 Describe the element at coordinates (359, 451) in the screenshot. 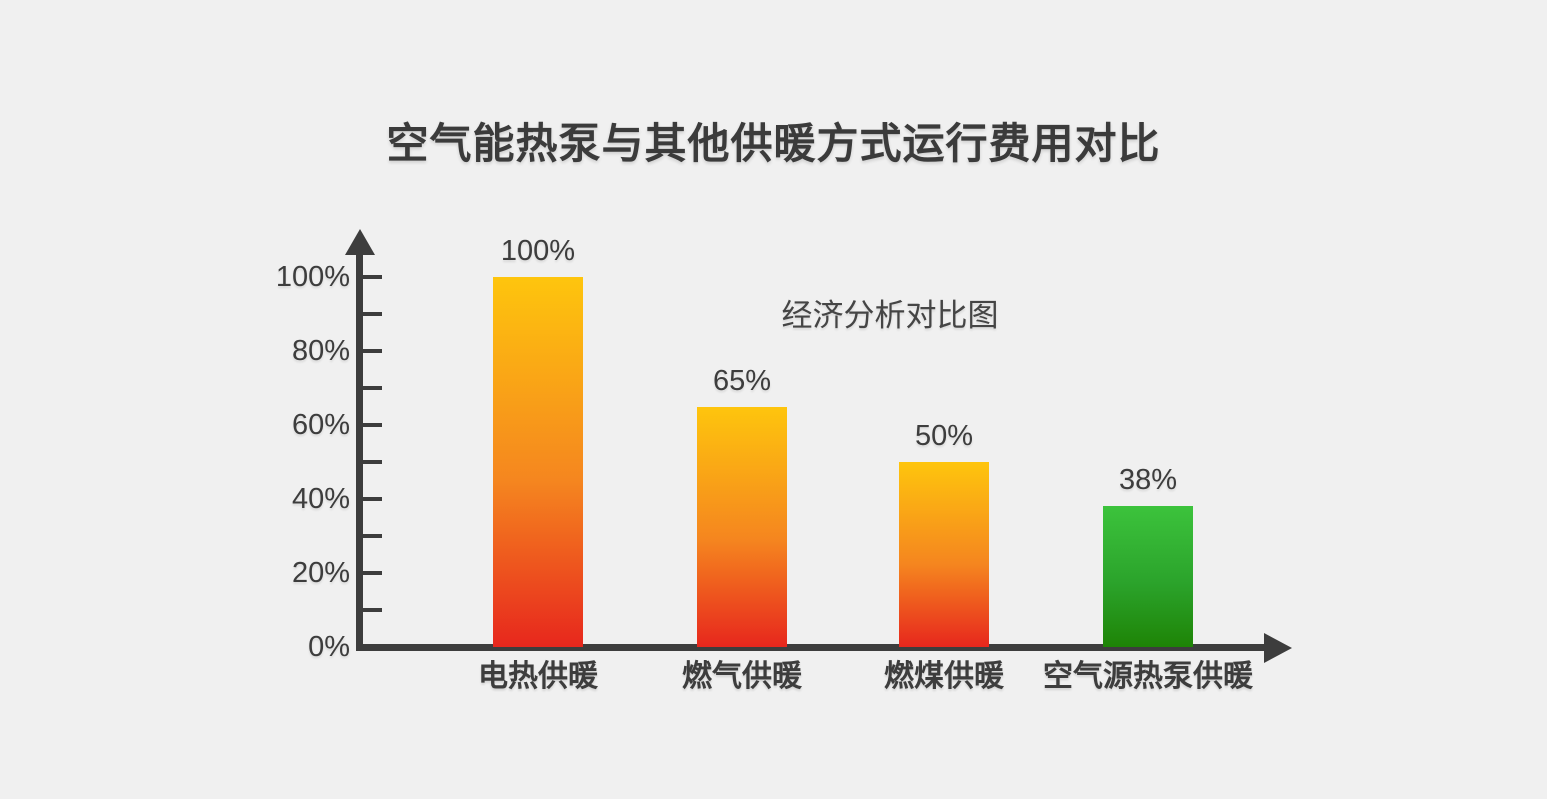

I see `y-axis-line` at that location.